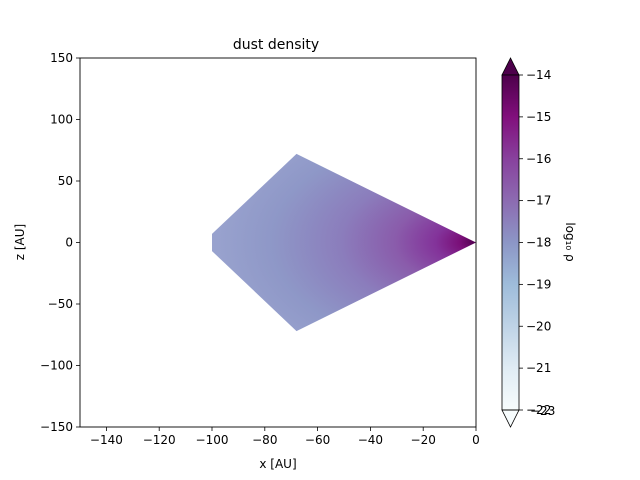 The height and width of the screenshot is (480, 640). What do you see at coordinates (20, 242) in the screenshot?
I see `y-axis-label: z [AU]` at bounding box center [20, 242].